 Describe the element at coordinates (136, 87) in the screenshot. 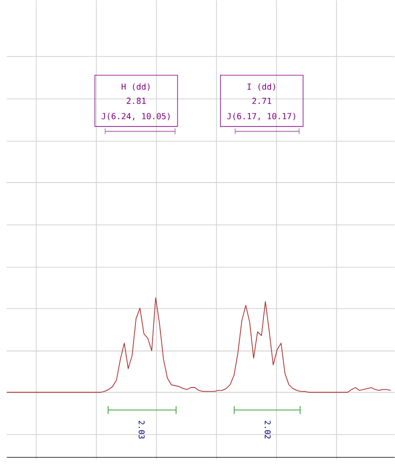

I see `text: H (dd)` at that location.